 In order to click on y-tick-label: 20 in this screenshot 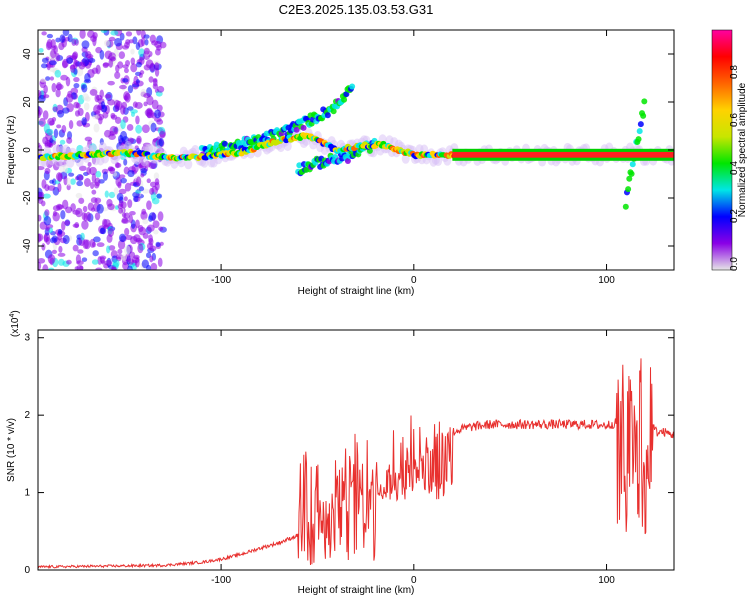, I will do `click(27, 102)`.